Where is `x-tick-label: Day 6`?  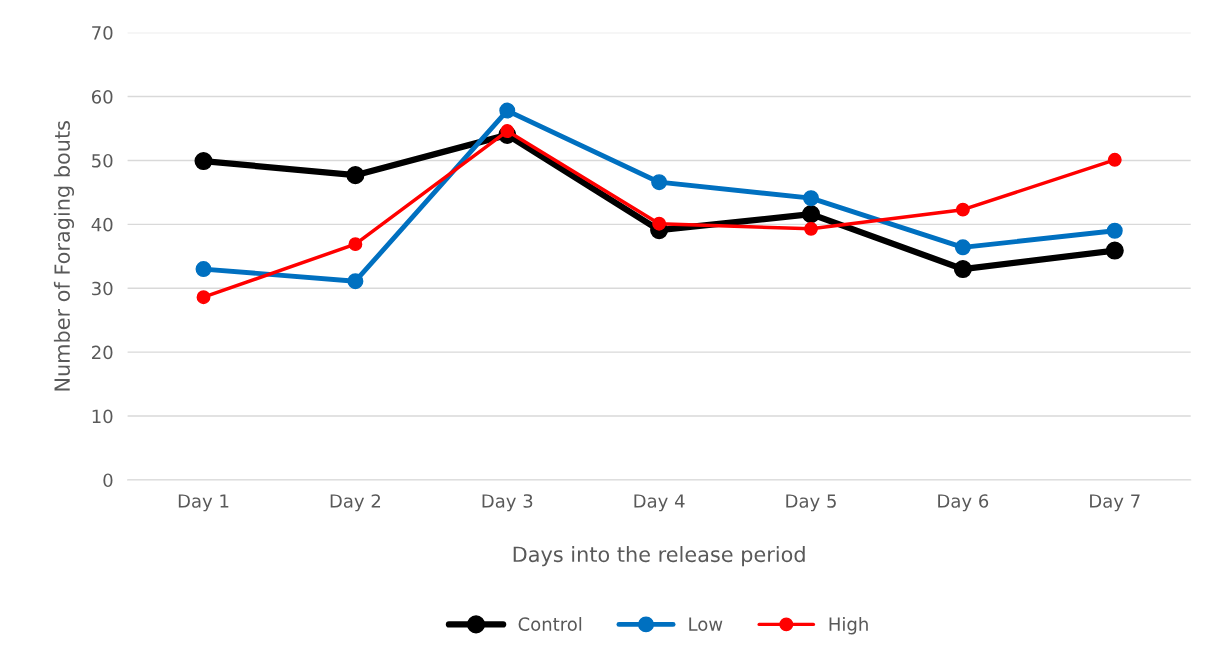 x-tick-label: Day 6 is located at coordinates (963, 503).